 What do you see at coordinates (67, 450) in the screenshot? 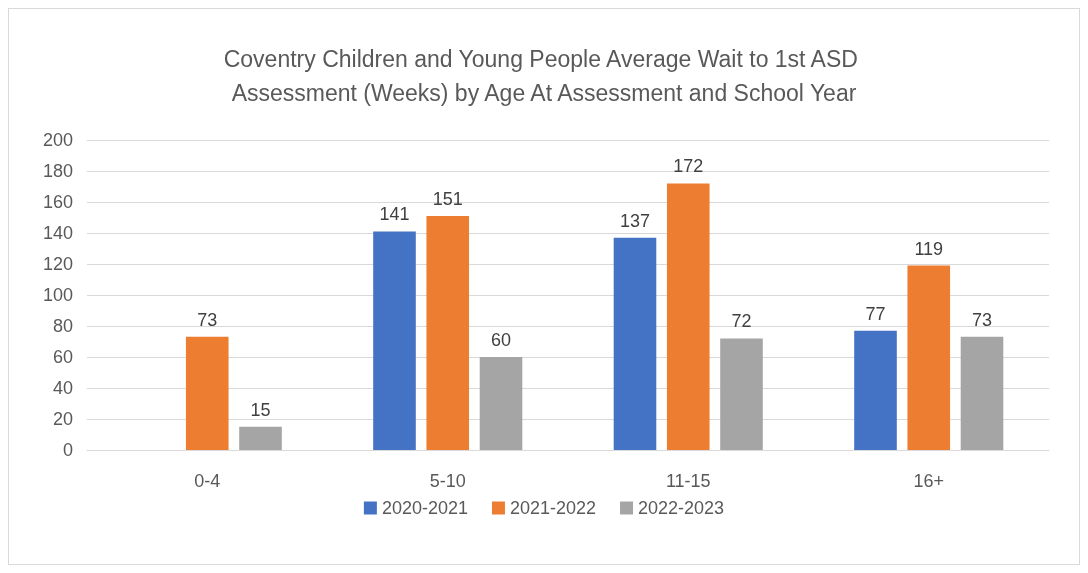
I see `y-tick-label: 0` at bounding box center [67, 450].